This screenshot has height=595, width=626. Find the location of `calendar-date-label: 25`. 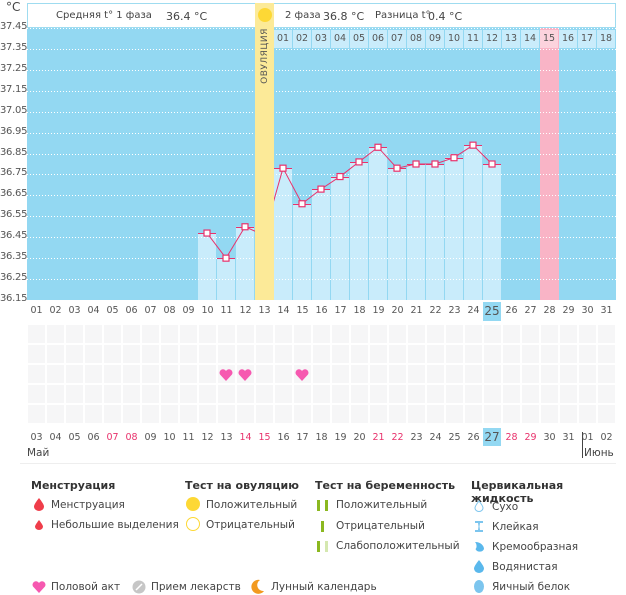

calendar-date-label: 25 is located at coordinates (454, 437).